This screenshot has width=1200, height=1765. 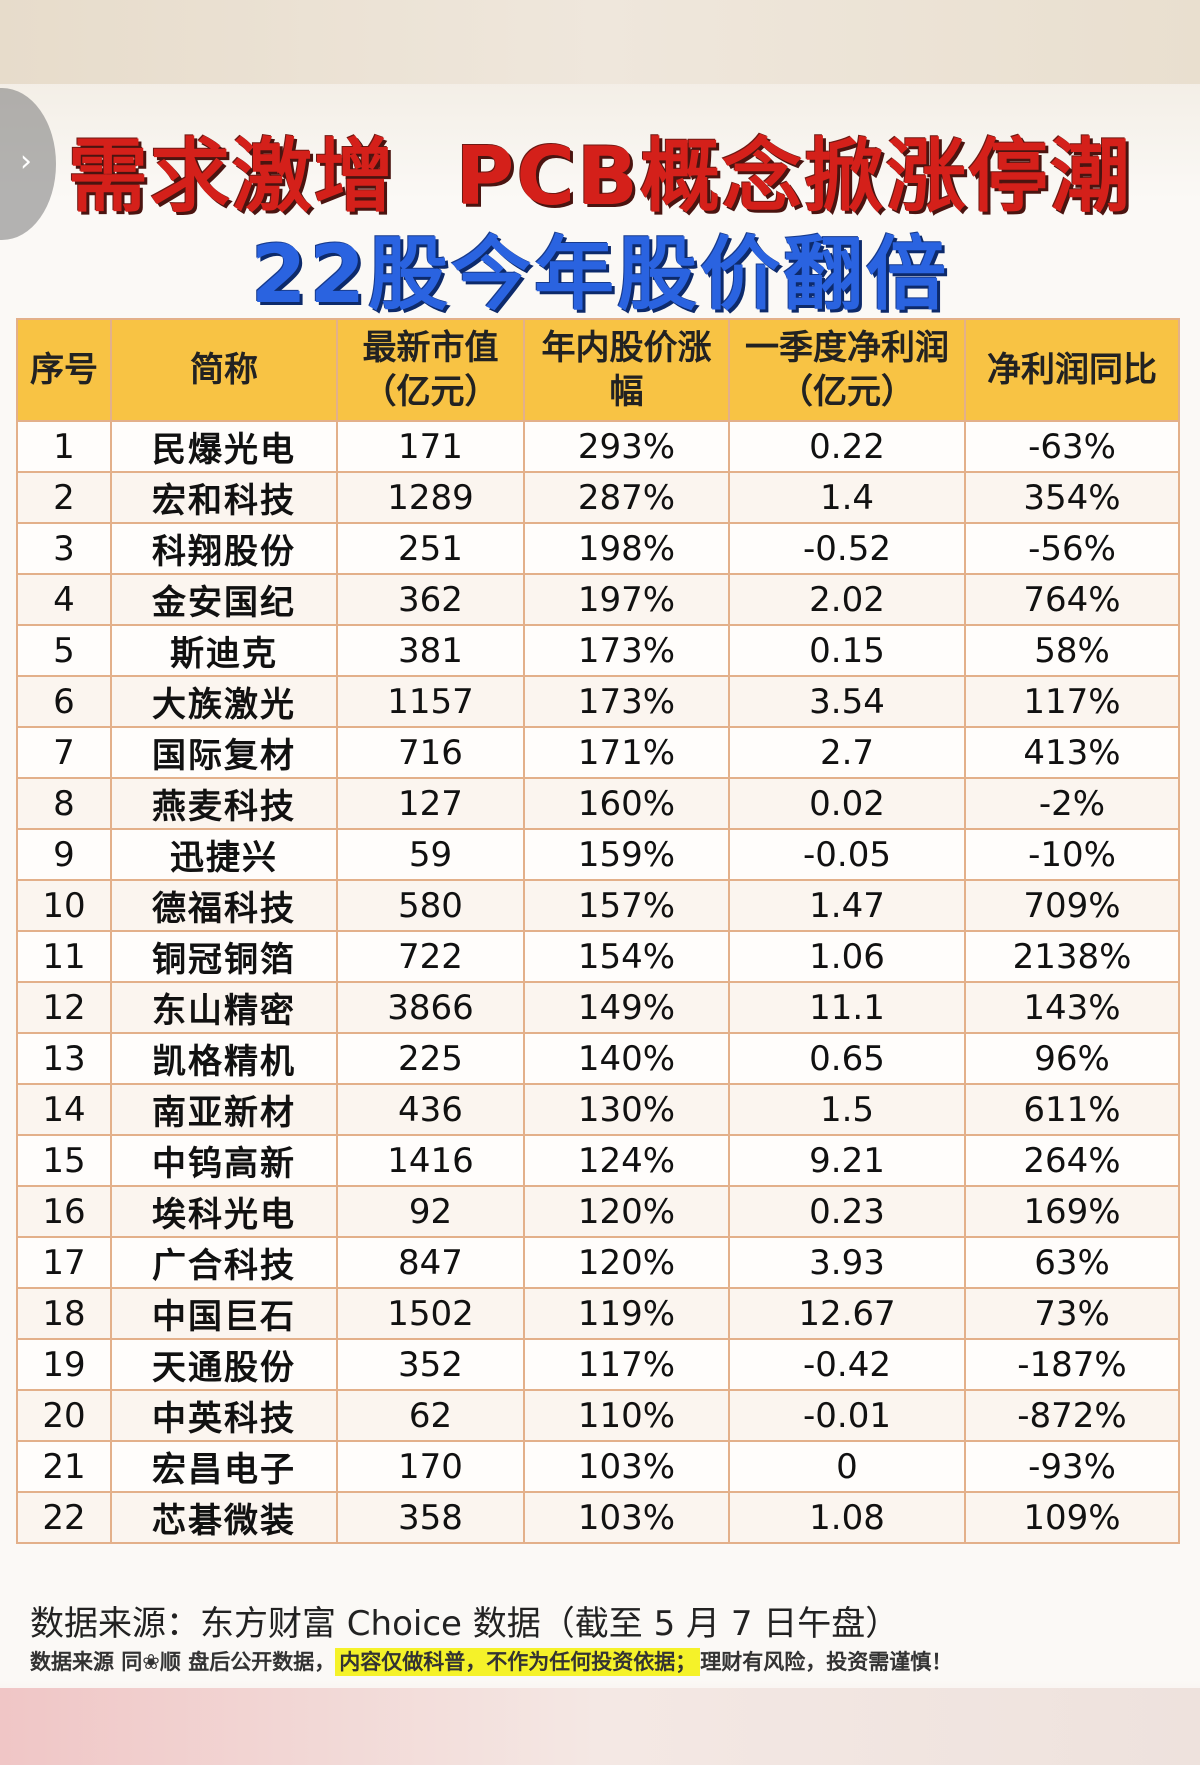 What do you see at coordinates (598, 1364) in the screenshot?
I see `table-row: 19 天通股份 352 117% -0.42 -187%` at bounding box center [598, 1364].